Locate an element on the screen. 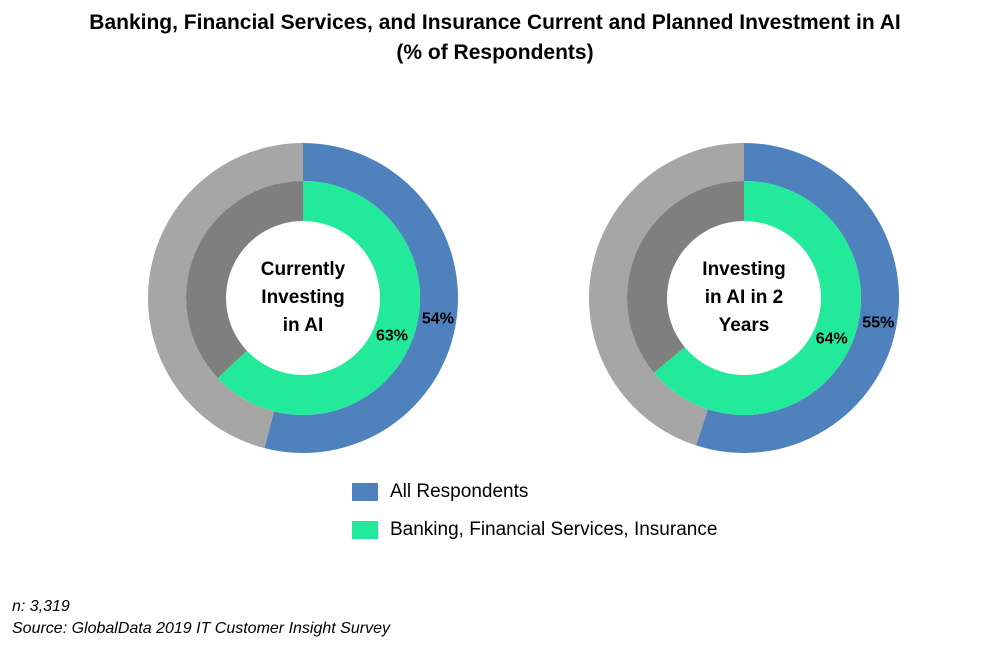 The width and height of the screenshot is (990, 654). legend-label-bfsi: Banking, Financial Services, Insurance is located at coordinates (554, 529).